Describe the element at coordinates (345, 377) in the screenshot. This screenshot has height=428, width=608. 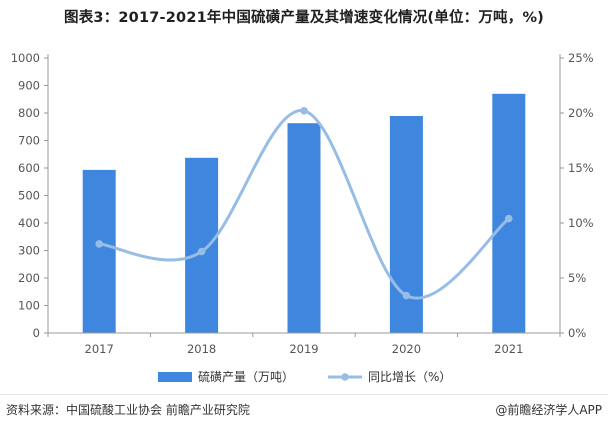
I see `legend-line-marker` at that location.